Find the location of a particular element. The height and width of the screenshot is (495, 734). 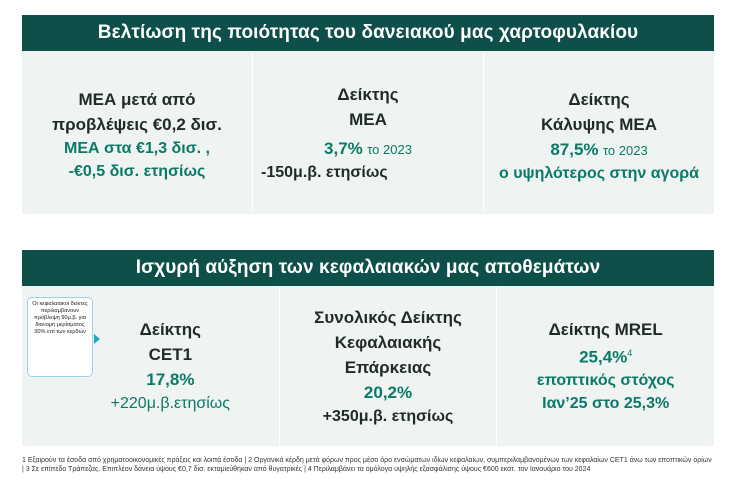

mrel-target-label: εποπτικός στόχος is located at coordinates (605, 381).